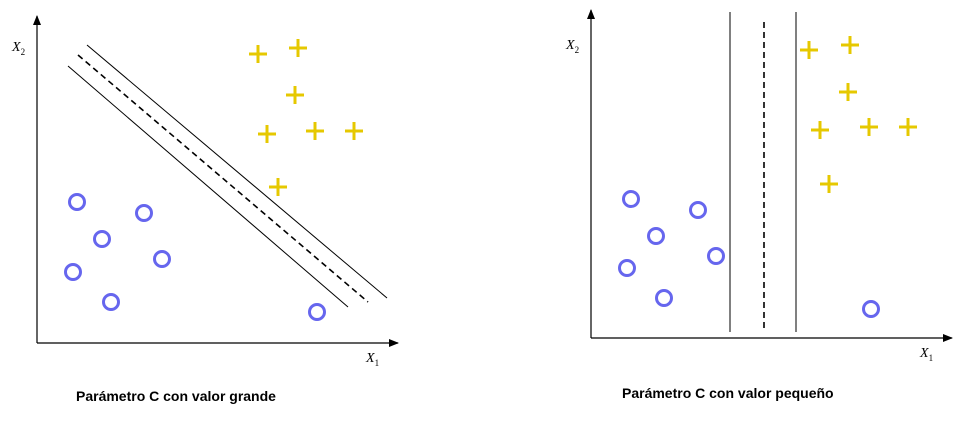 This screenshot has height=424, width=978. I want to click on y-axis-label-right: X2, so click(572, 46).